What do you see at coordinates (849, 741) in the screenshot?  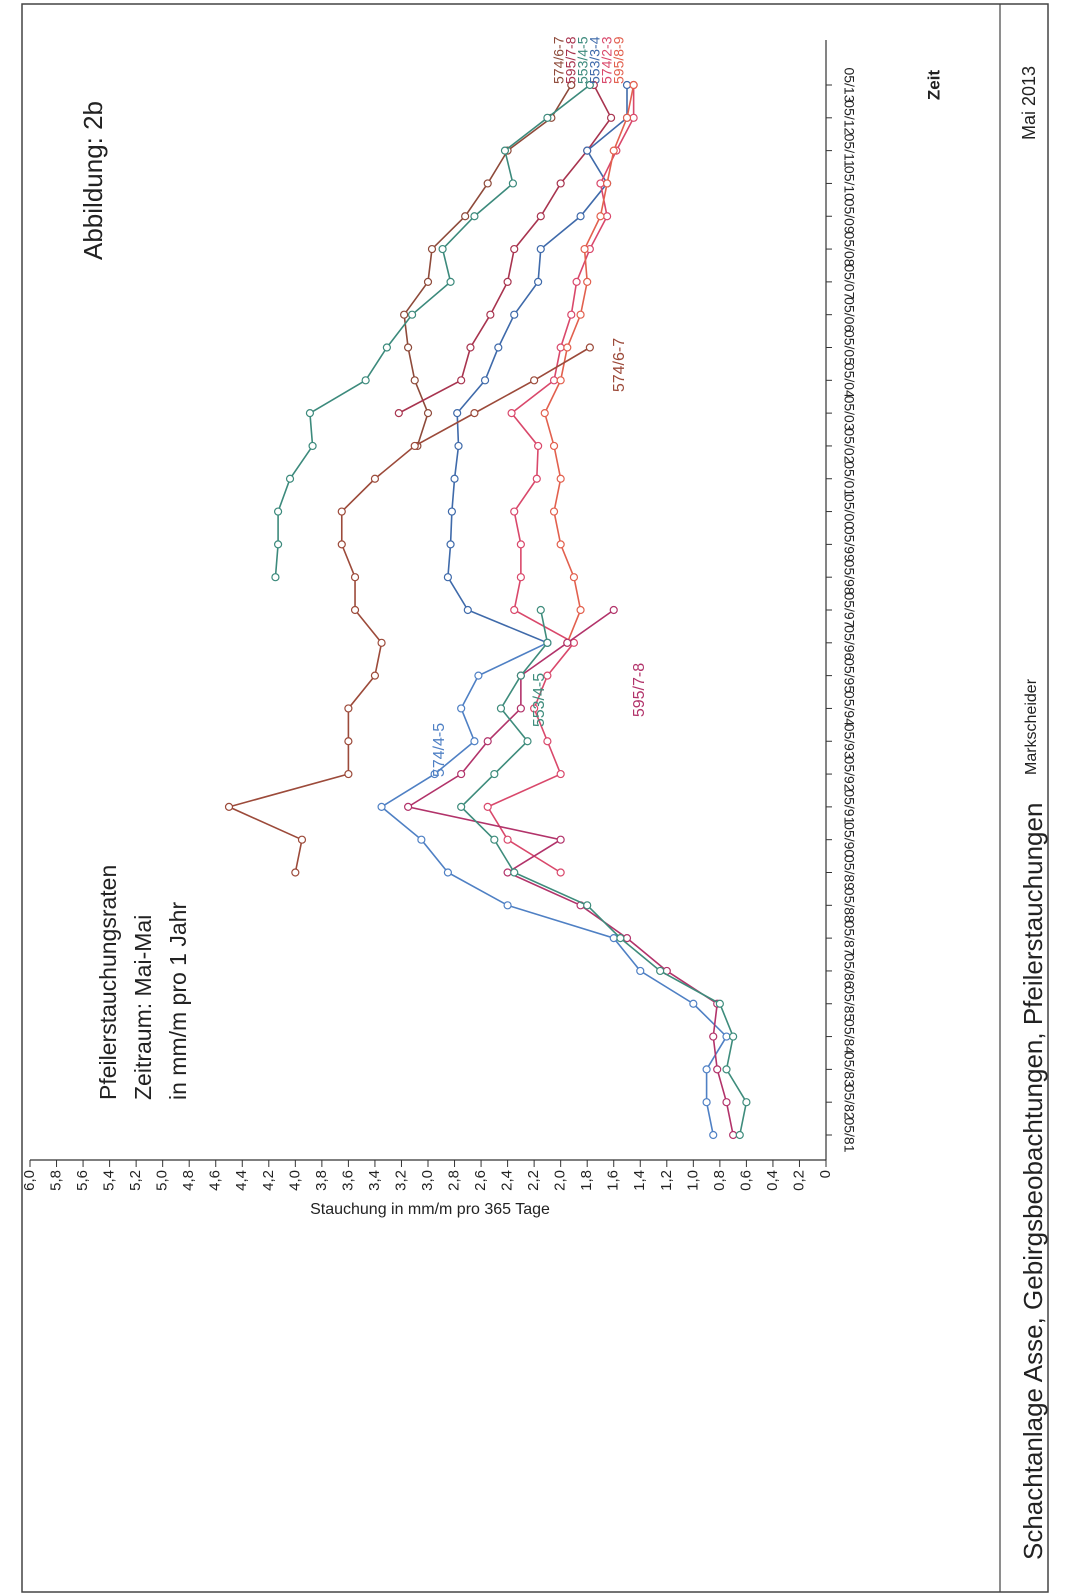 I see `x-tick-label: 05/93` at bounding box center [849, 741].